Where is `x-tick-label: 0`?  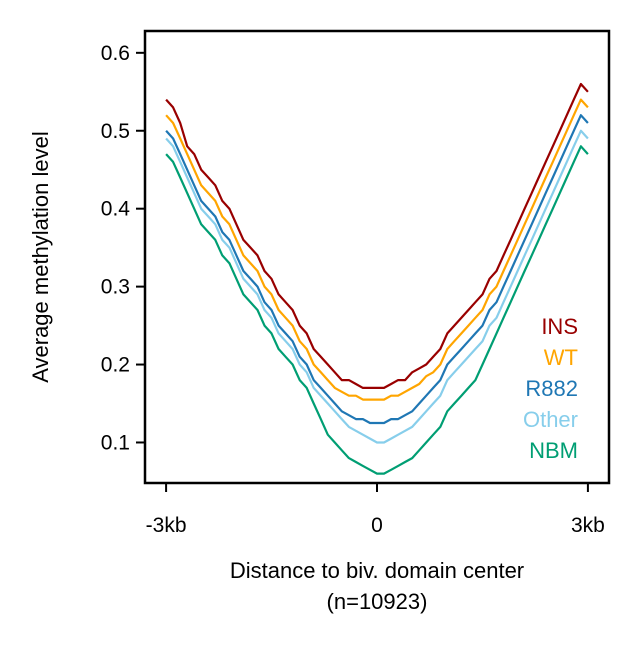 x-tick-label: 0 is located at coordinates (377, 525).